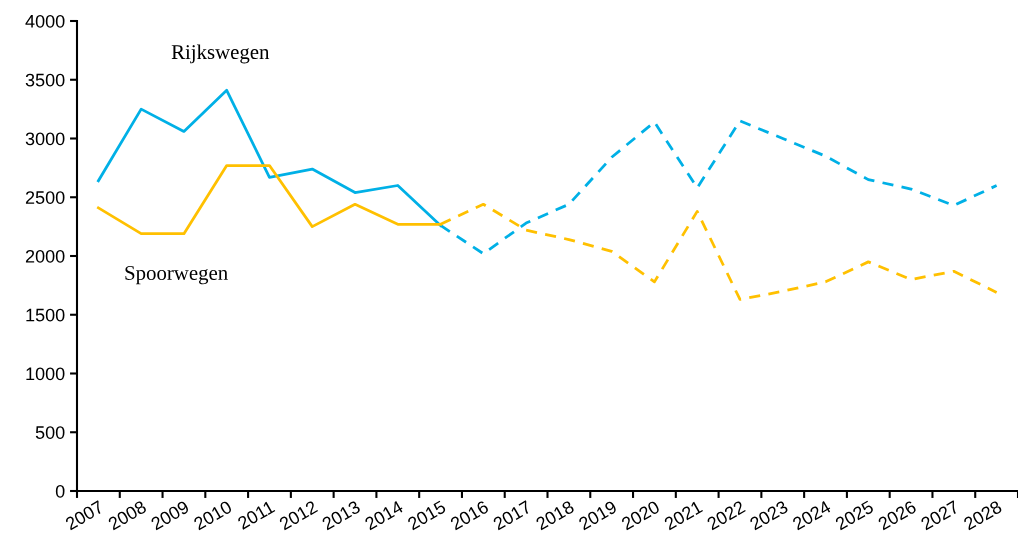  I want to click on y-tick-label: 2500, so click(45, 197).